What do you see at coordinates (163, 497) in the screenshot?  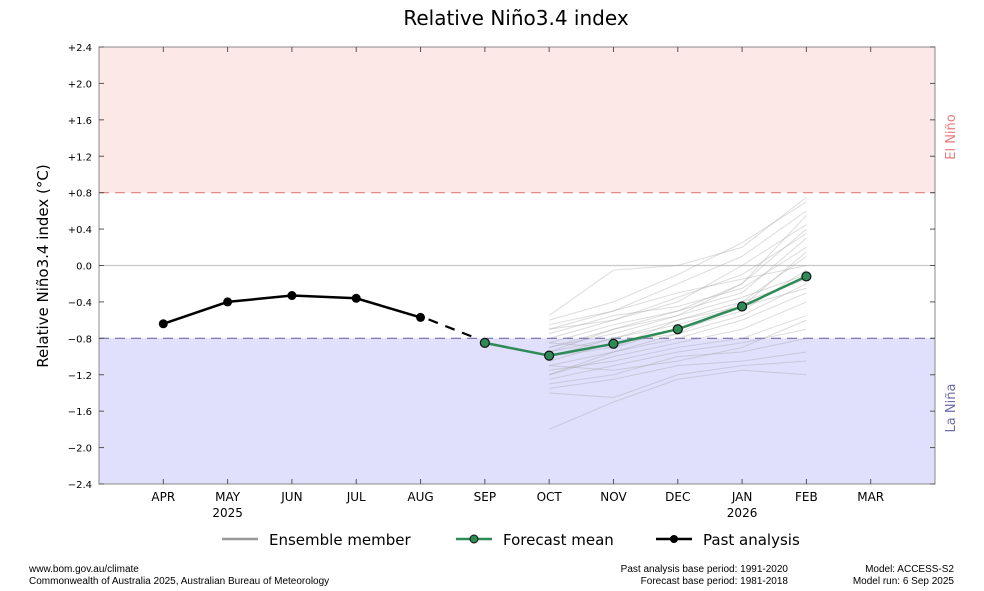 I see `x-tick-label: APR` at bounding box center [163, 497].